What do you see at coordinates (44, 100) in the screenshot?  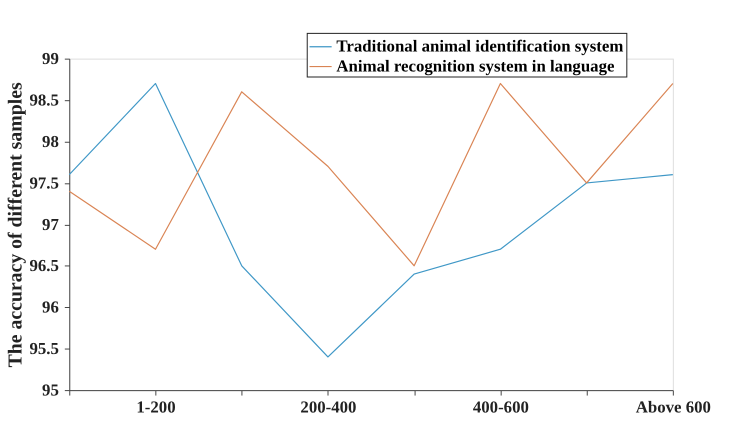 I see `y-tick-label: 98.5` at bounding box center [44, 100].